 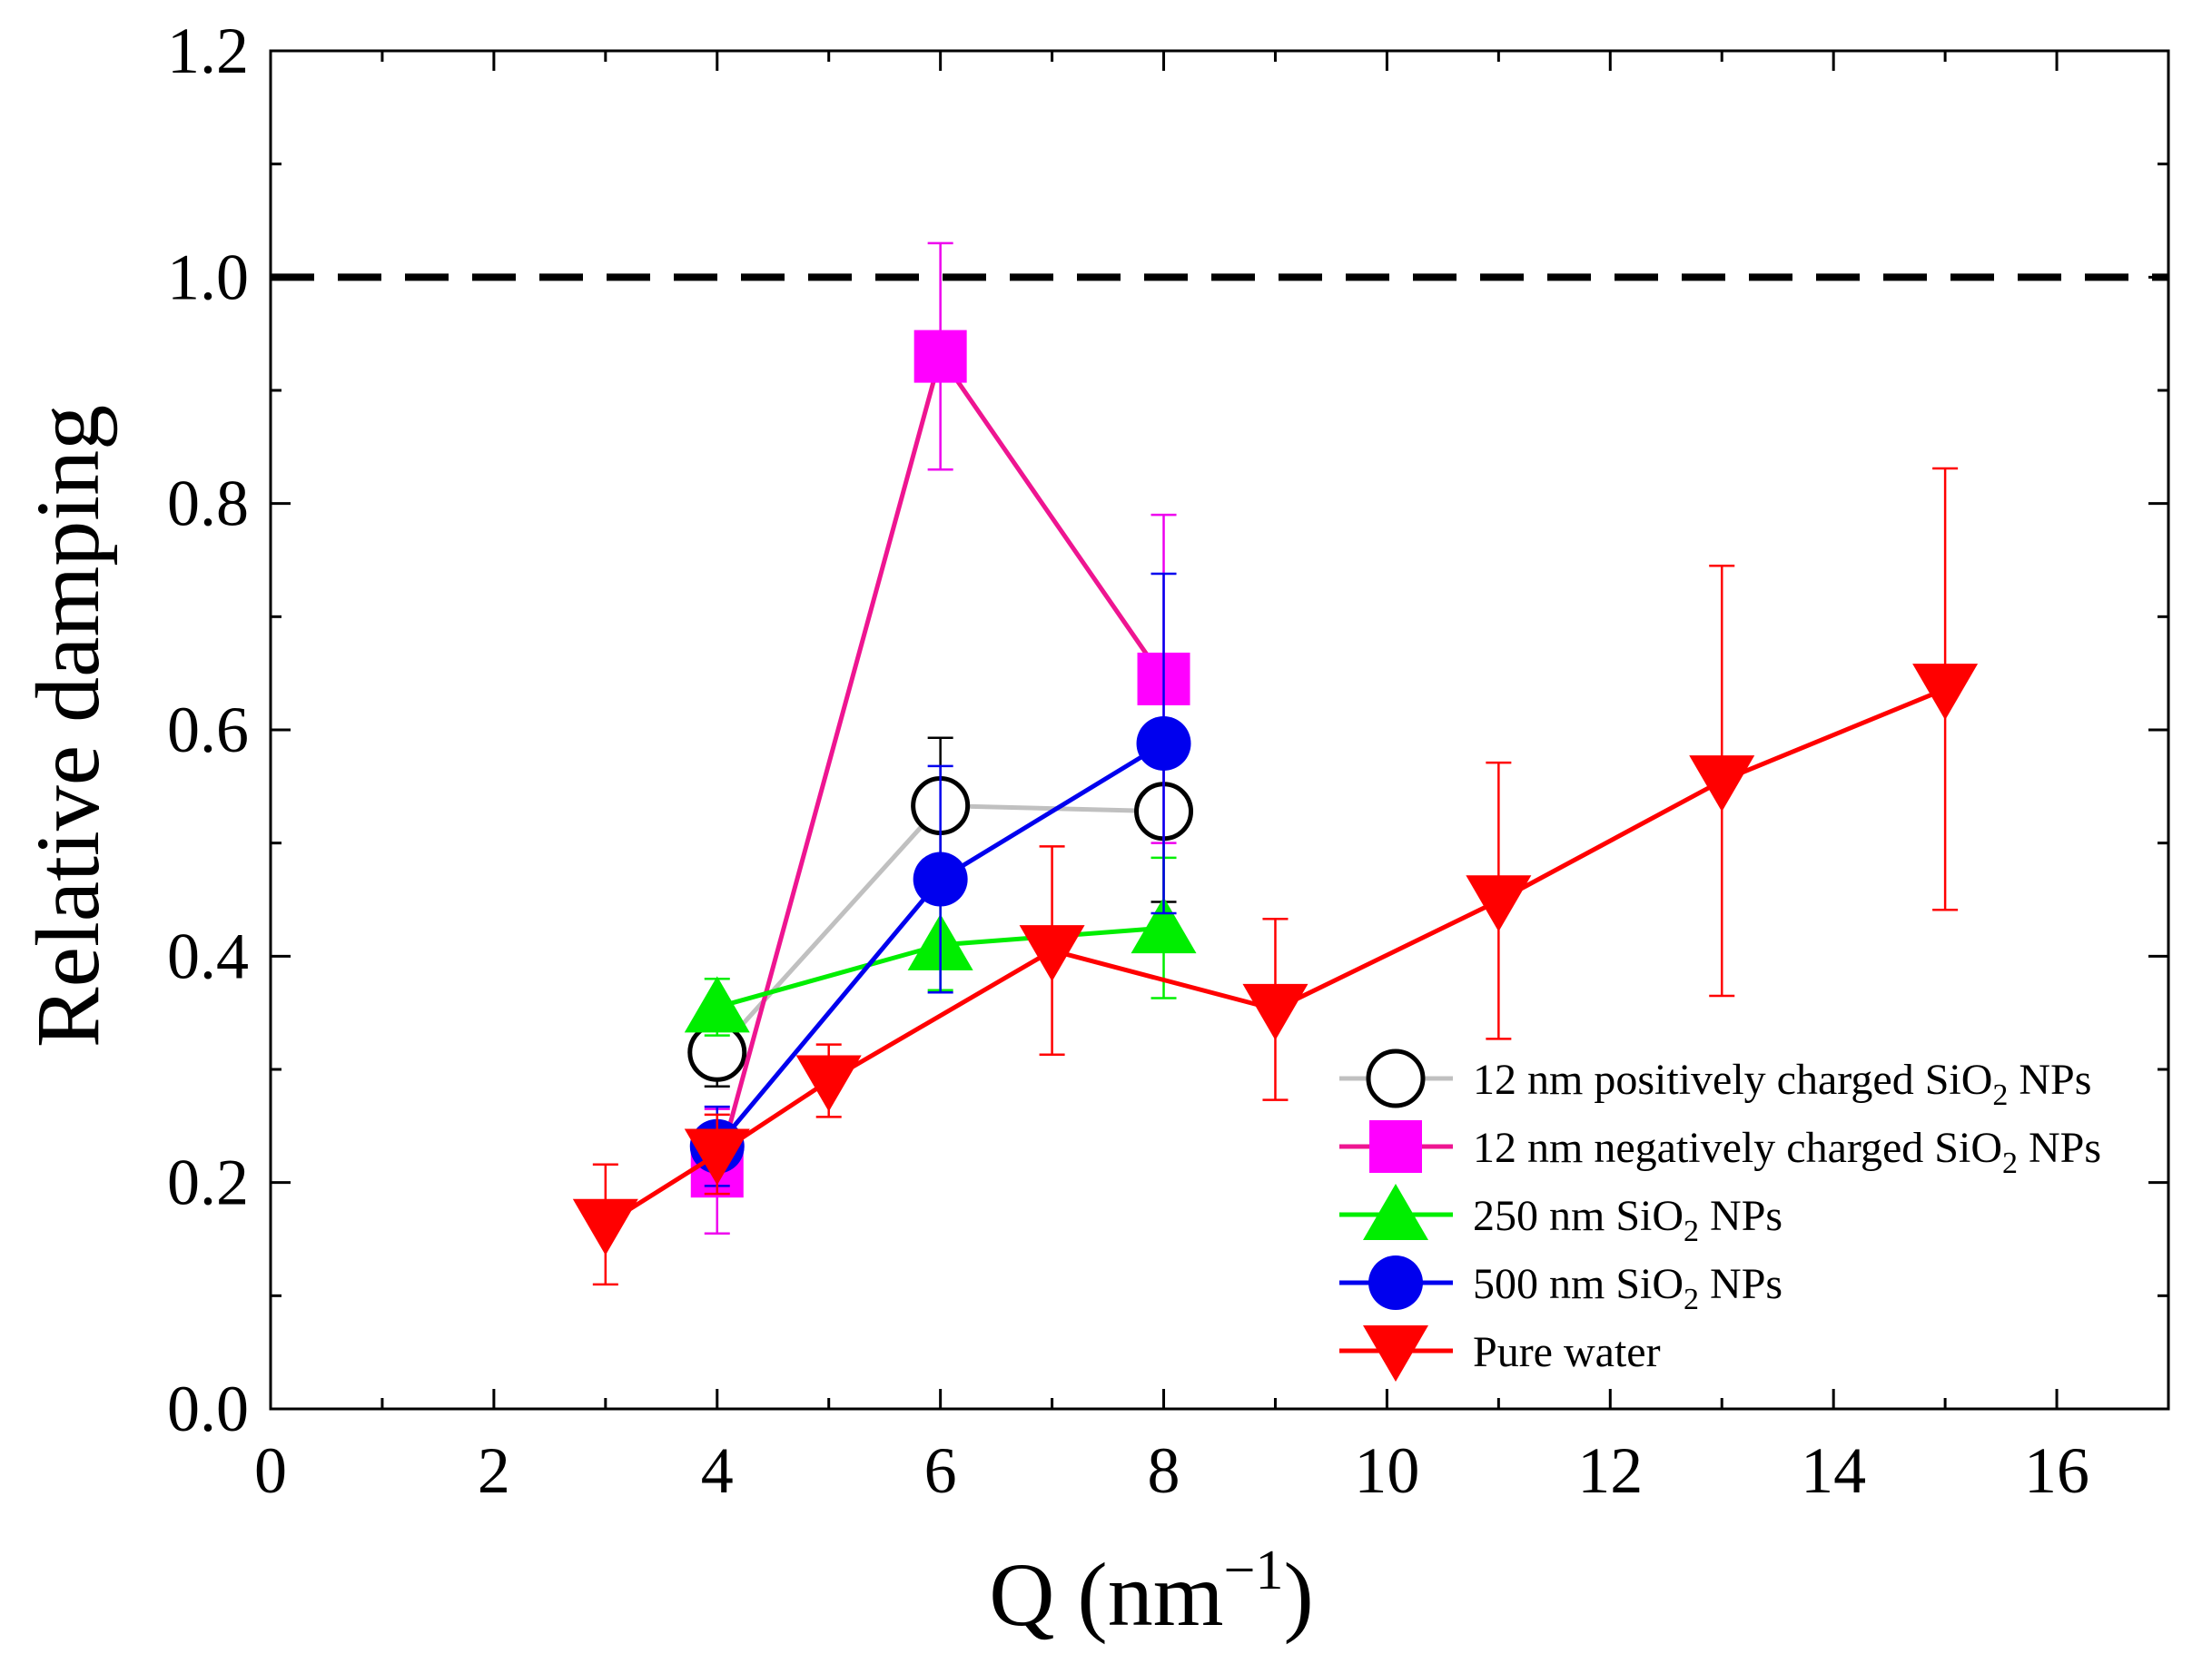 What do you see at coordinates (1254, 1570) in the screenshot?
I see `x-axis-title-sup: −1` at bounding box center [1254, 1570].